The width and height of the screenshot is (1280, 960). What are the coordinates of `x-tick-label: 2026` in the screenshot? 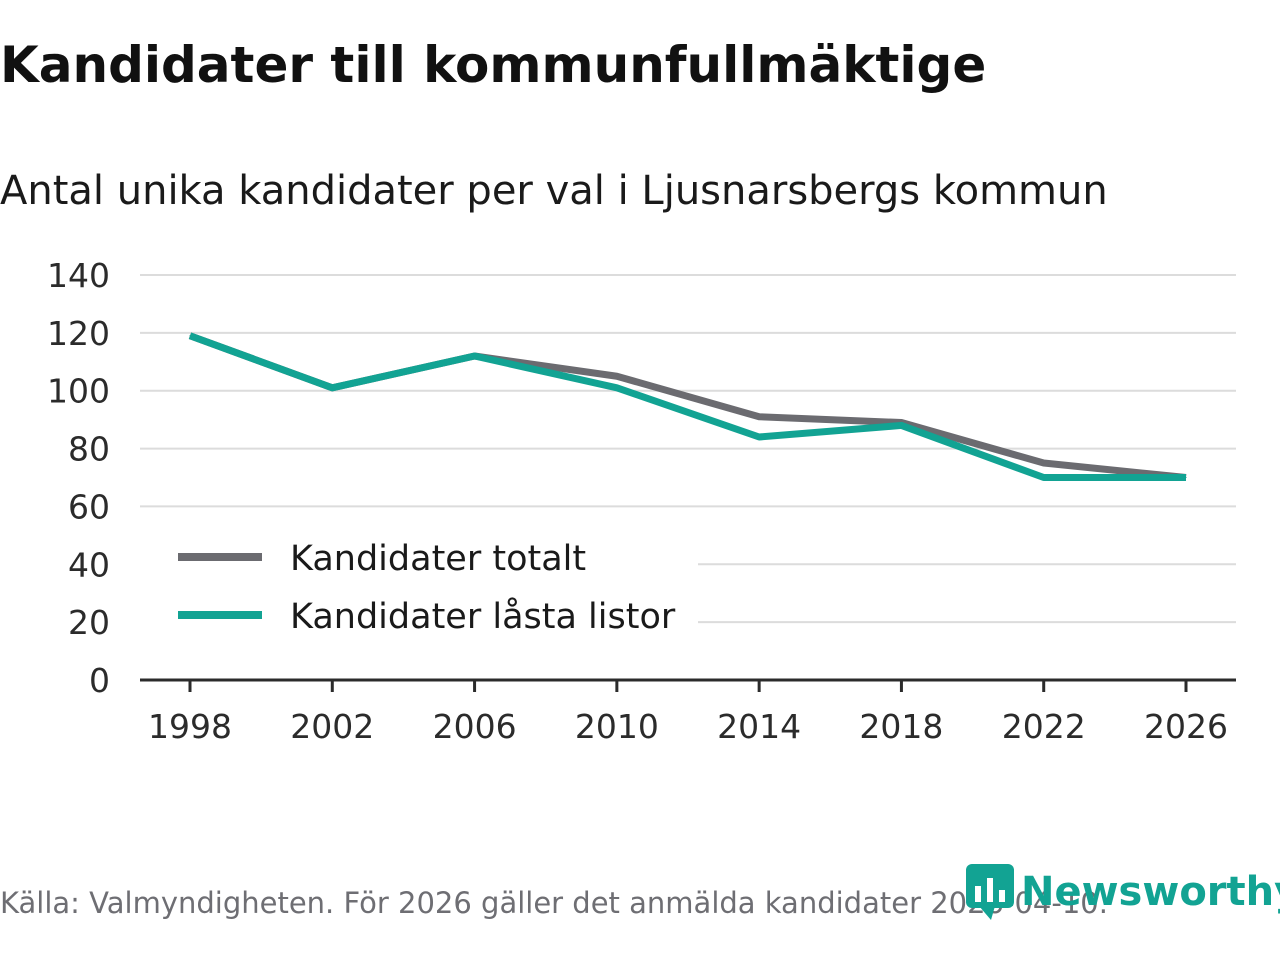 It's located at (1186, 726).